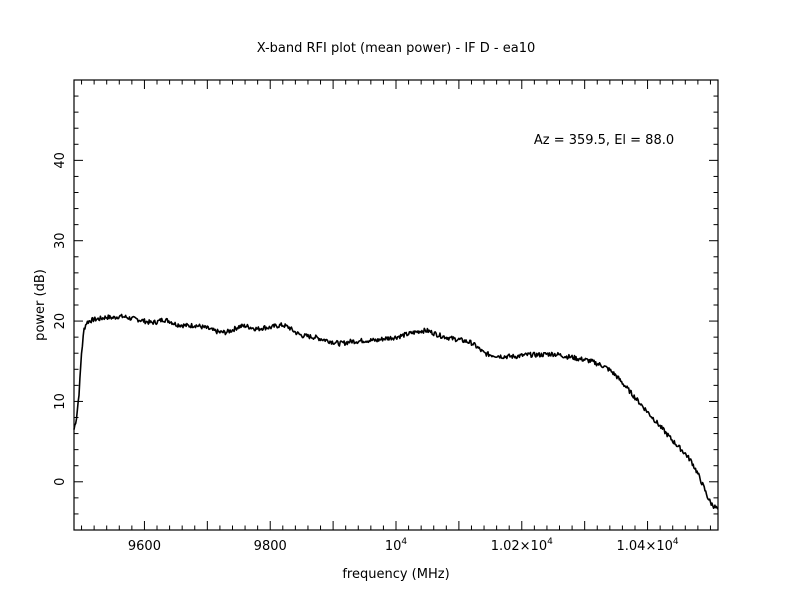  What do you see at coordinates (648, 545) in the screenshot?
I see `x-tick-label: 1.04×104` at bounding box center [648, 545].